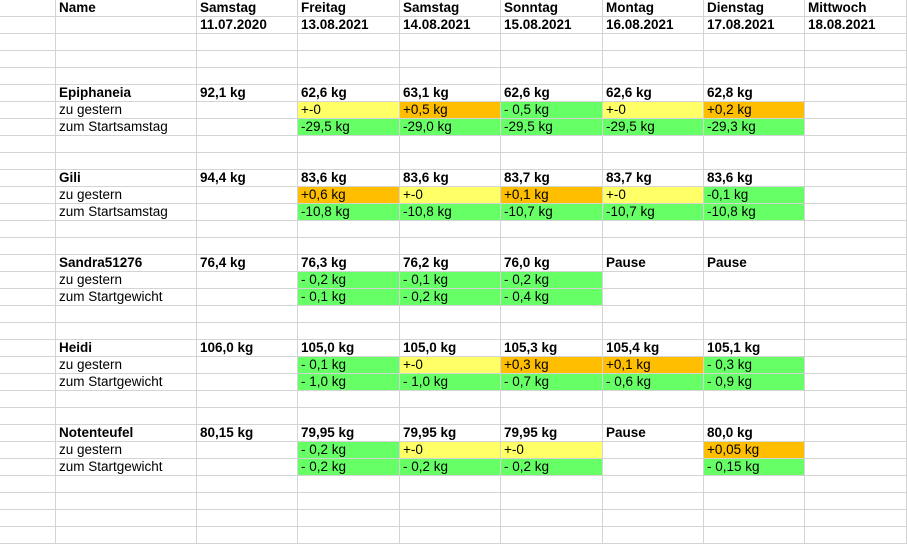 Image resolution: width=907 pixels, height=554 pixels. What do you see at coordinates (552, 263) in the screenshot?
I see `weight-value: 76,0 kg` at bounding box center [552, 263].